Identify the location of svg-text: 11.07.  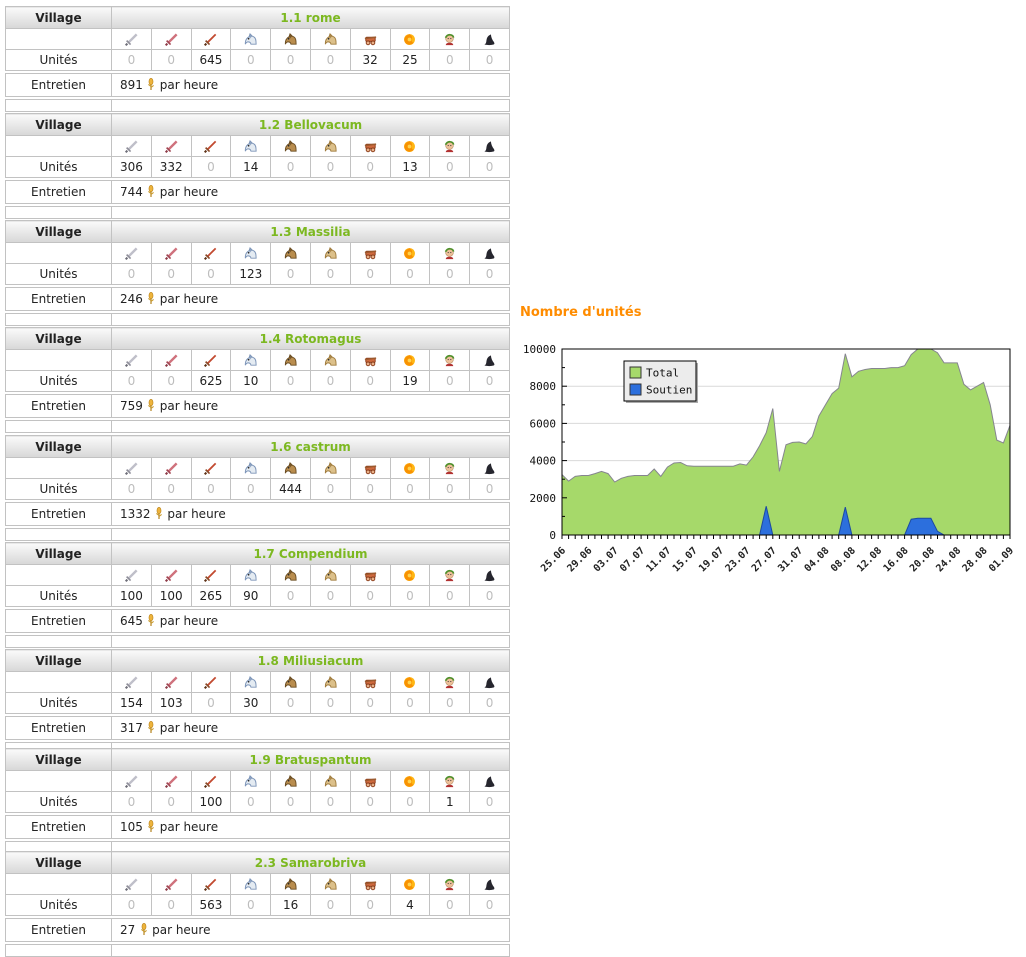
(658, 559).